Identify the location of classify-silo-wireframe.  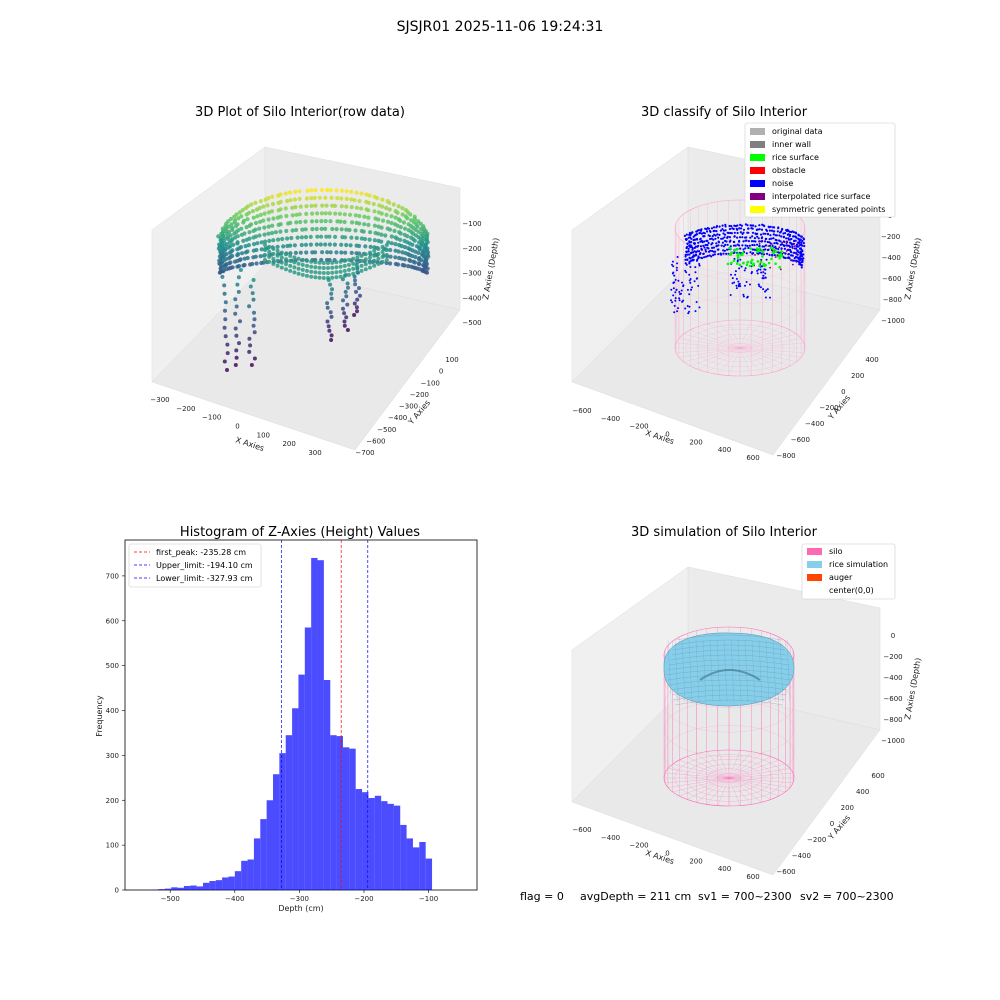
(740, 288).